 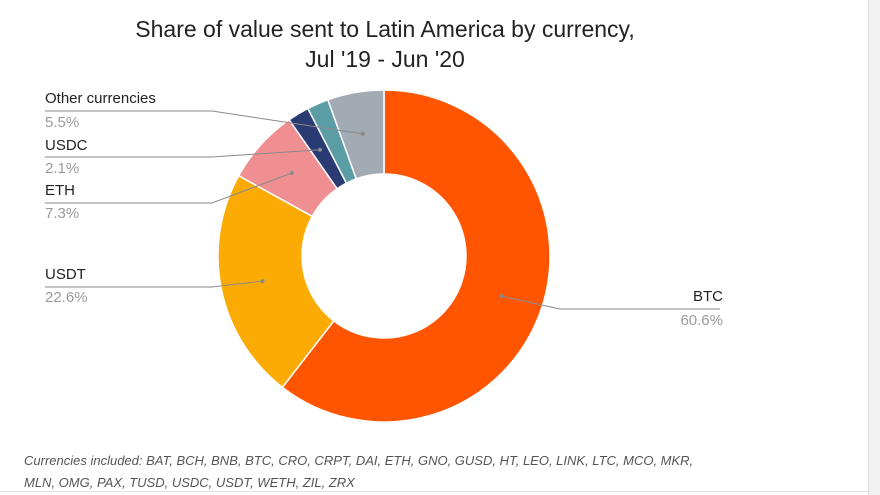 What do you see at coordinates (60, 190) in the screenshot?
I see `label-eth-name: ETH` at bounding box center [60, 190].